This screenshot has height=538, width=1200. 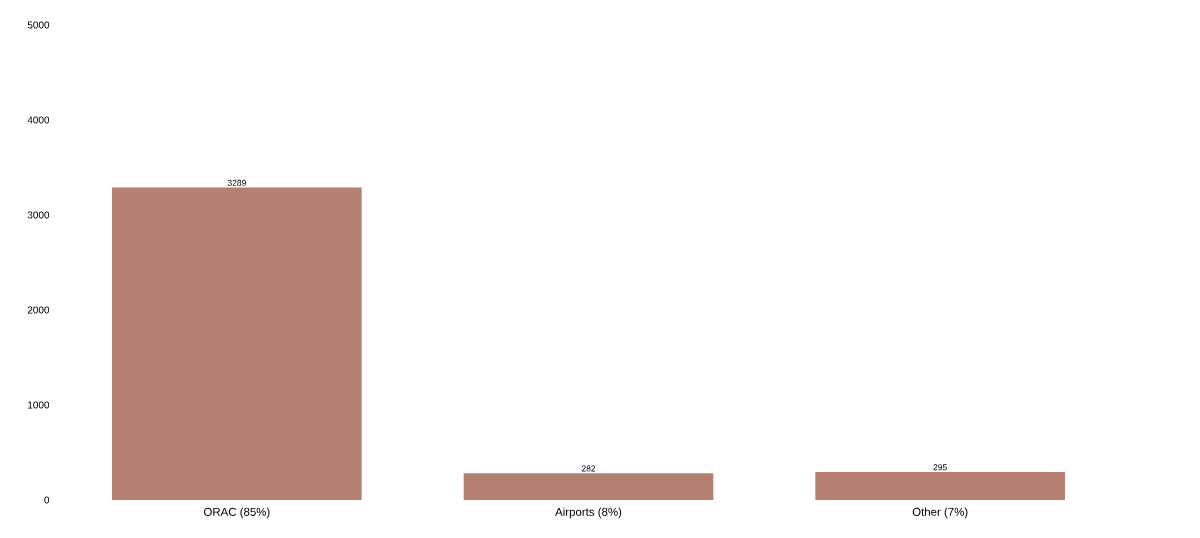 I want to click on y-tick-label: 5000, so click(x=38, y=25).